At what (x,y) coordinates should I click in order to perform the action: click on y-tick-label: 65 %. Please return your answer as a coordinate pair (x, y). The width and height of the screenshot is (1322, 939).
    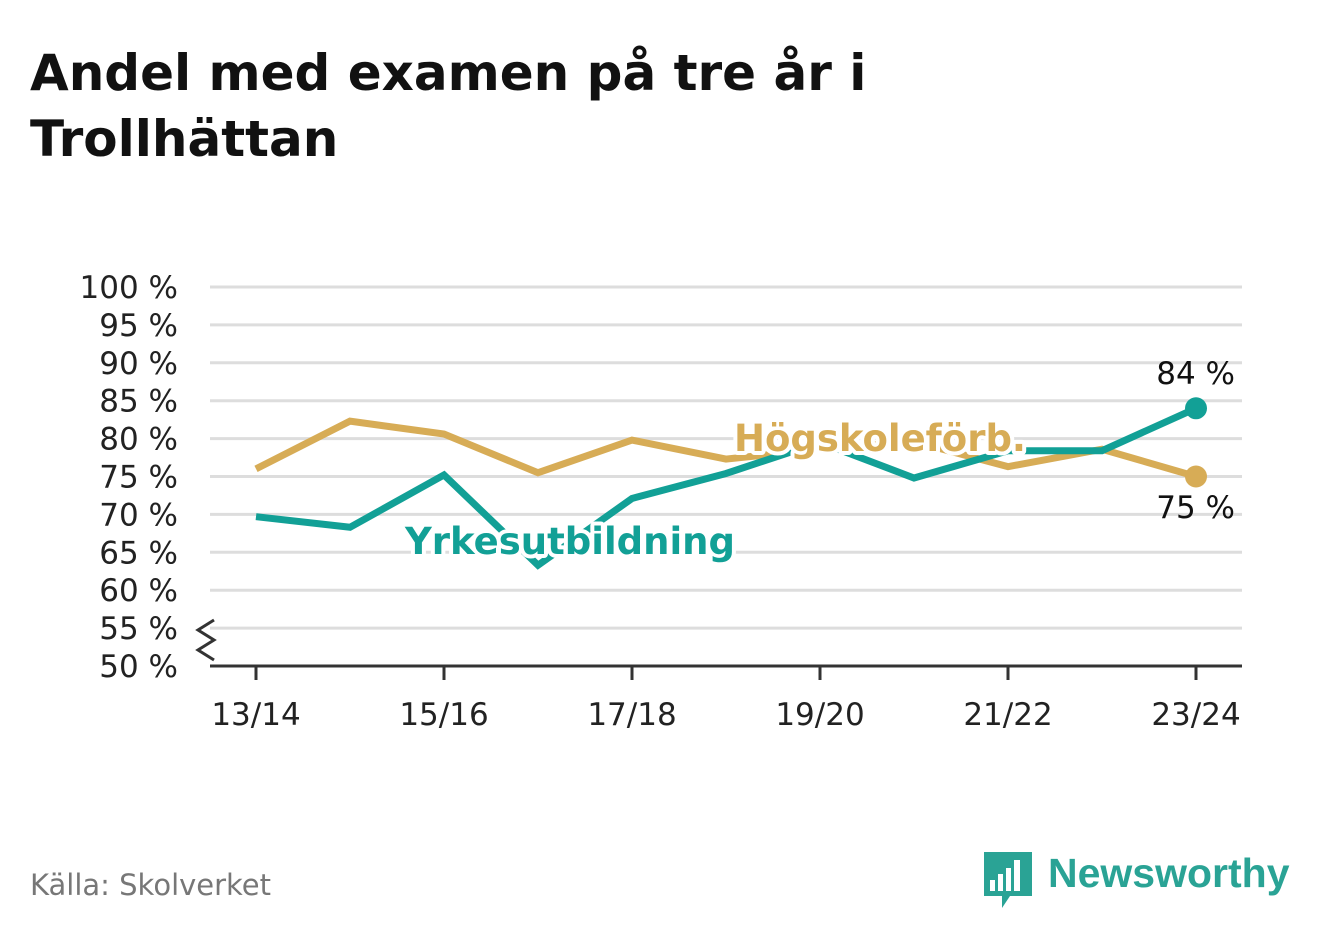
    Looking at the image, I should click on (138, 553).